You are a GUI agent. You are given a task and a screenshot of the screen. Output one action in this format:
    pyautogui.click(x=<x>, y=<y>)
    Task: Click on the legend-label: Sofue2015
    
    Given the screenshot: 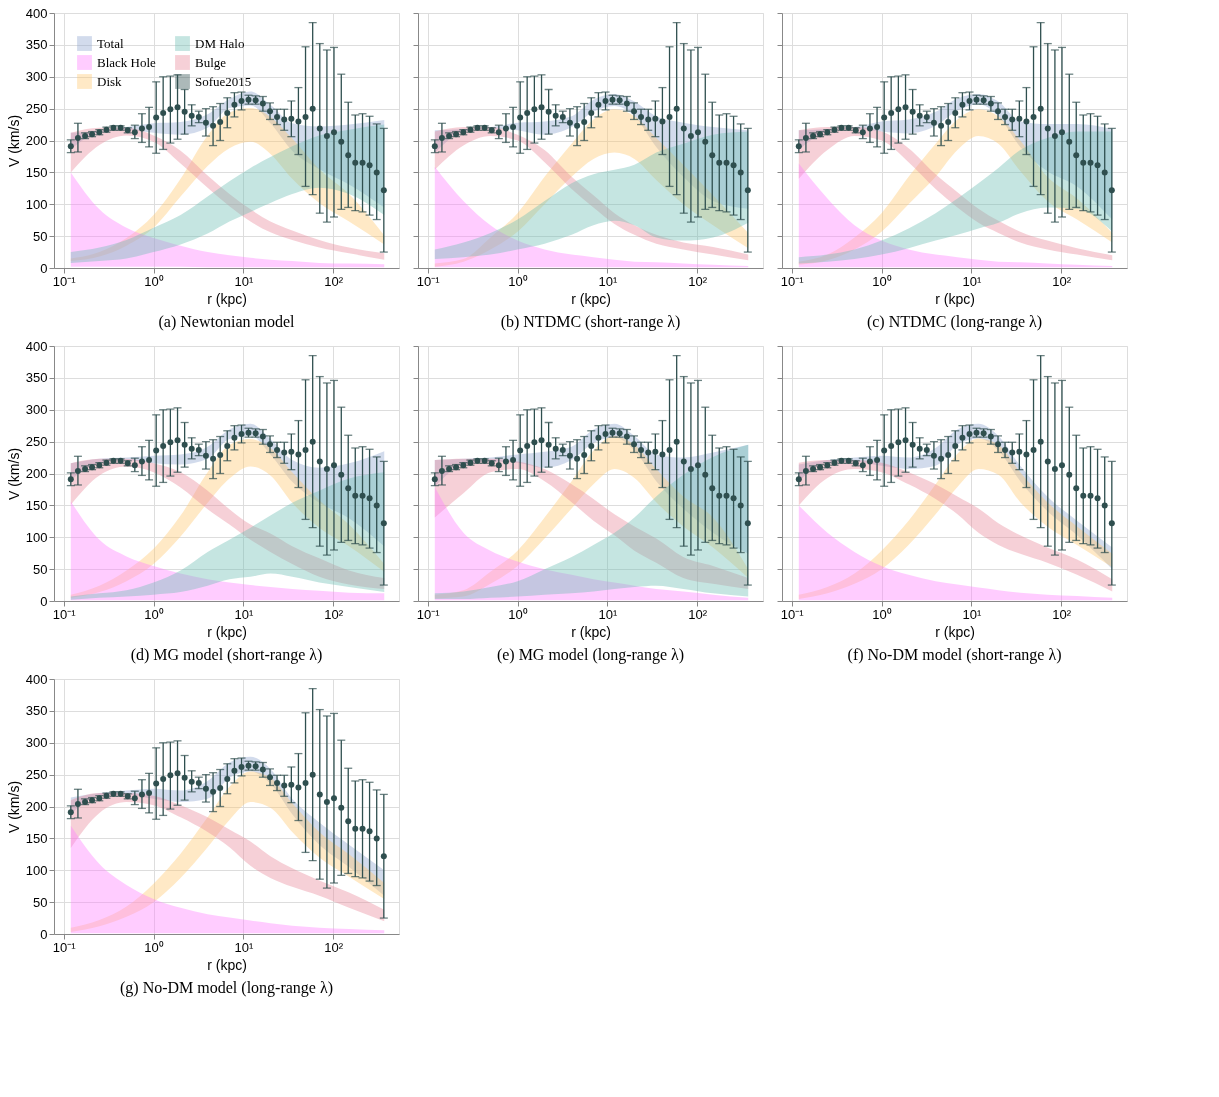 What is the action you would take?
    pyautogui.click(x=223, y=81)
    